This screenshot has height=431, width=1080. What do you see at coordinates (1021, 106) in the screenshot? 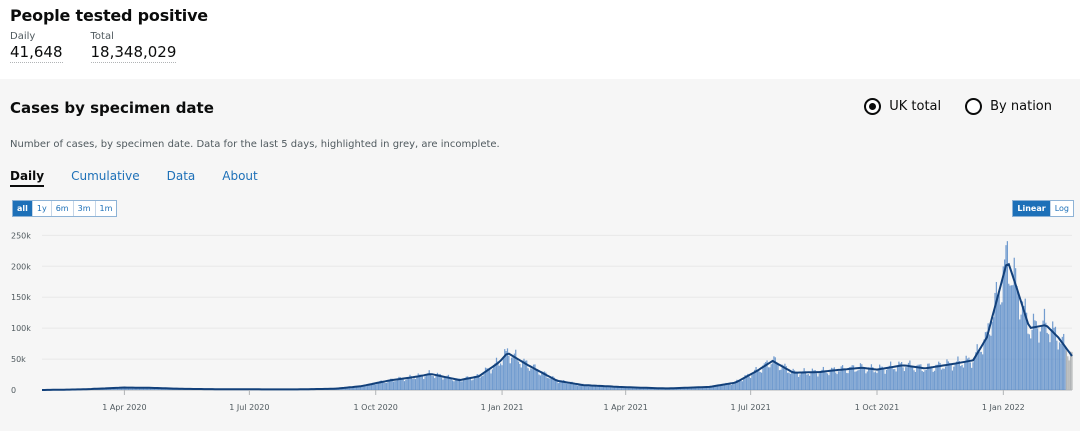
I see `radio-by-nation-label: By nation` at bounding box center [1021, 106].